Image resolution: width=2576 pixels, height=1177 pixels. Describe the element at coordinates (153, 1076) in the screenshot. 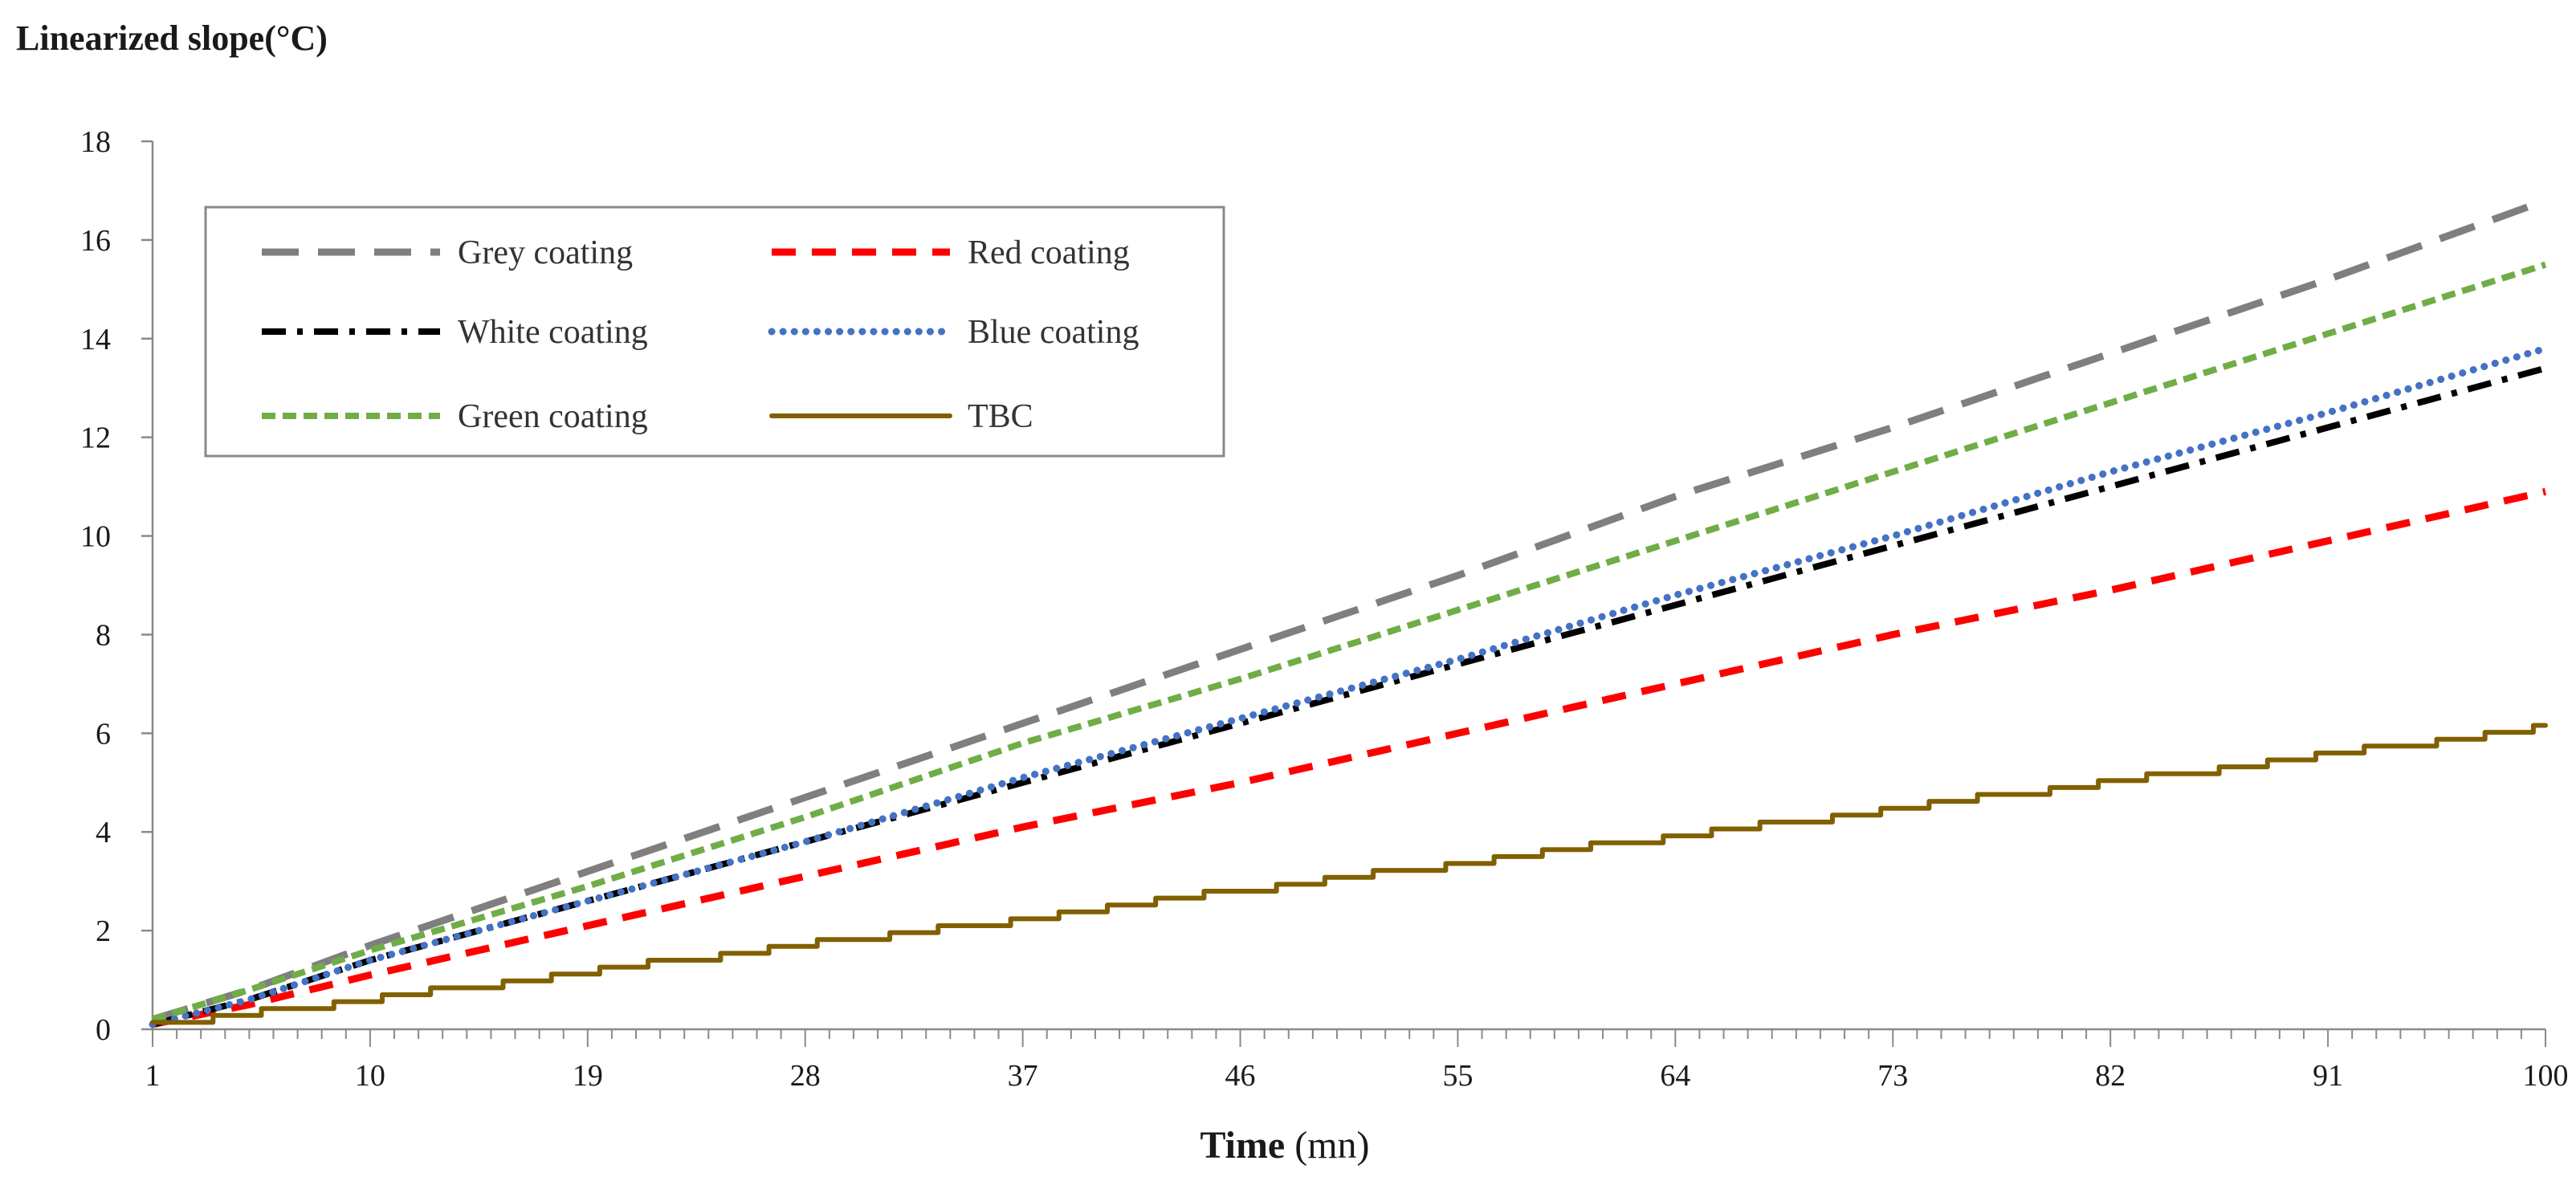

I see `x-tick-label: 1` at that location.